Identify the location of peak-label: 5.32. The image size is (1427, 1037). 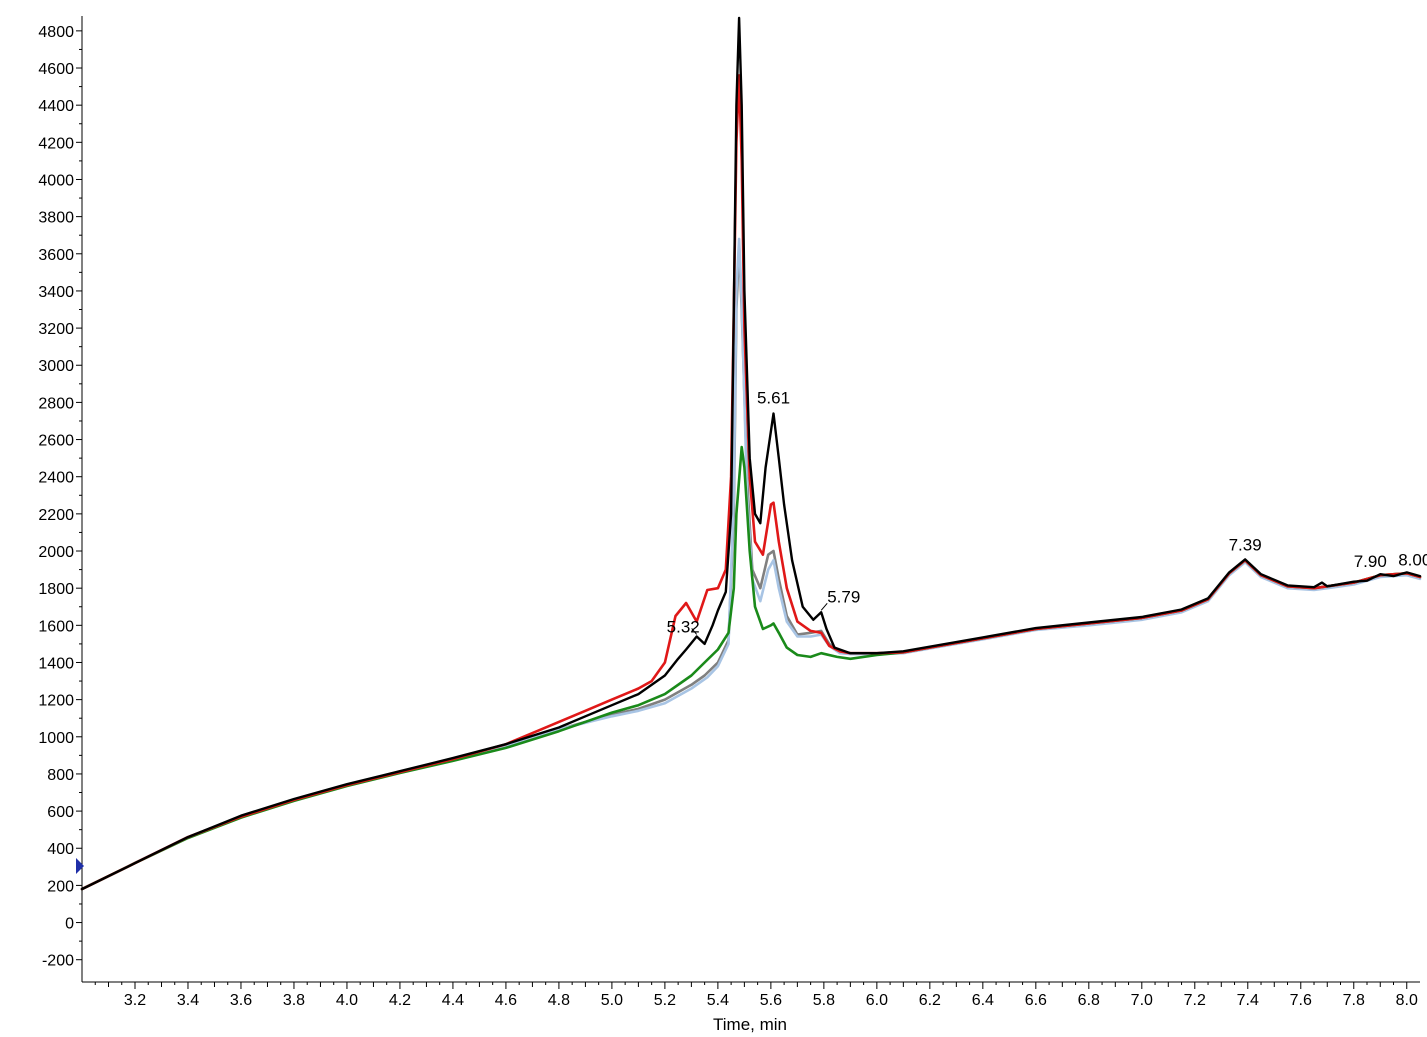
(683, 626).